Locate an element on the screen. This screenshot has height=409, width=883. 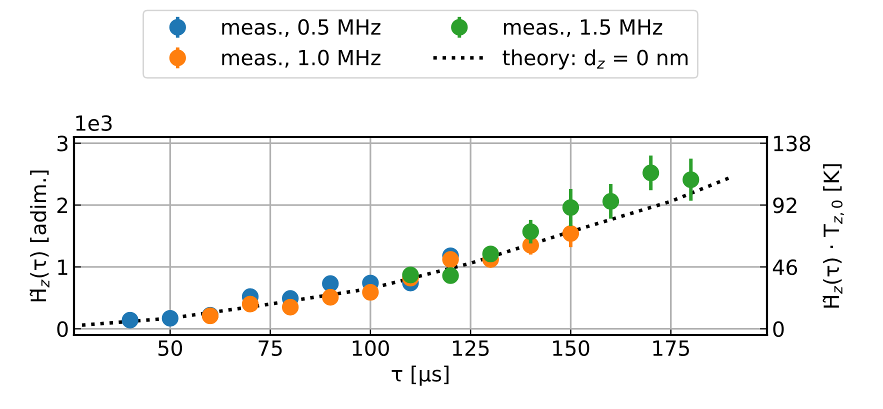
y2-tick-label: 92 is located at coordinates (784, 206).